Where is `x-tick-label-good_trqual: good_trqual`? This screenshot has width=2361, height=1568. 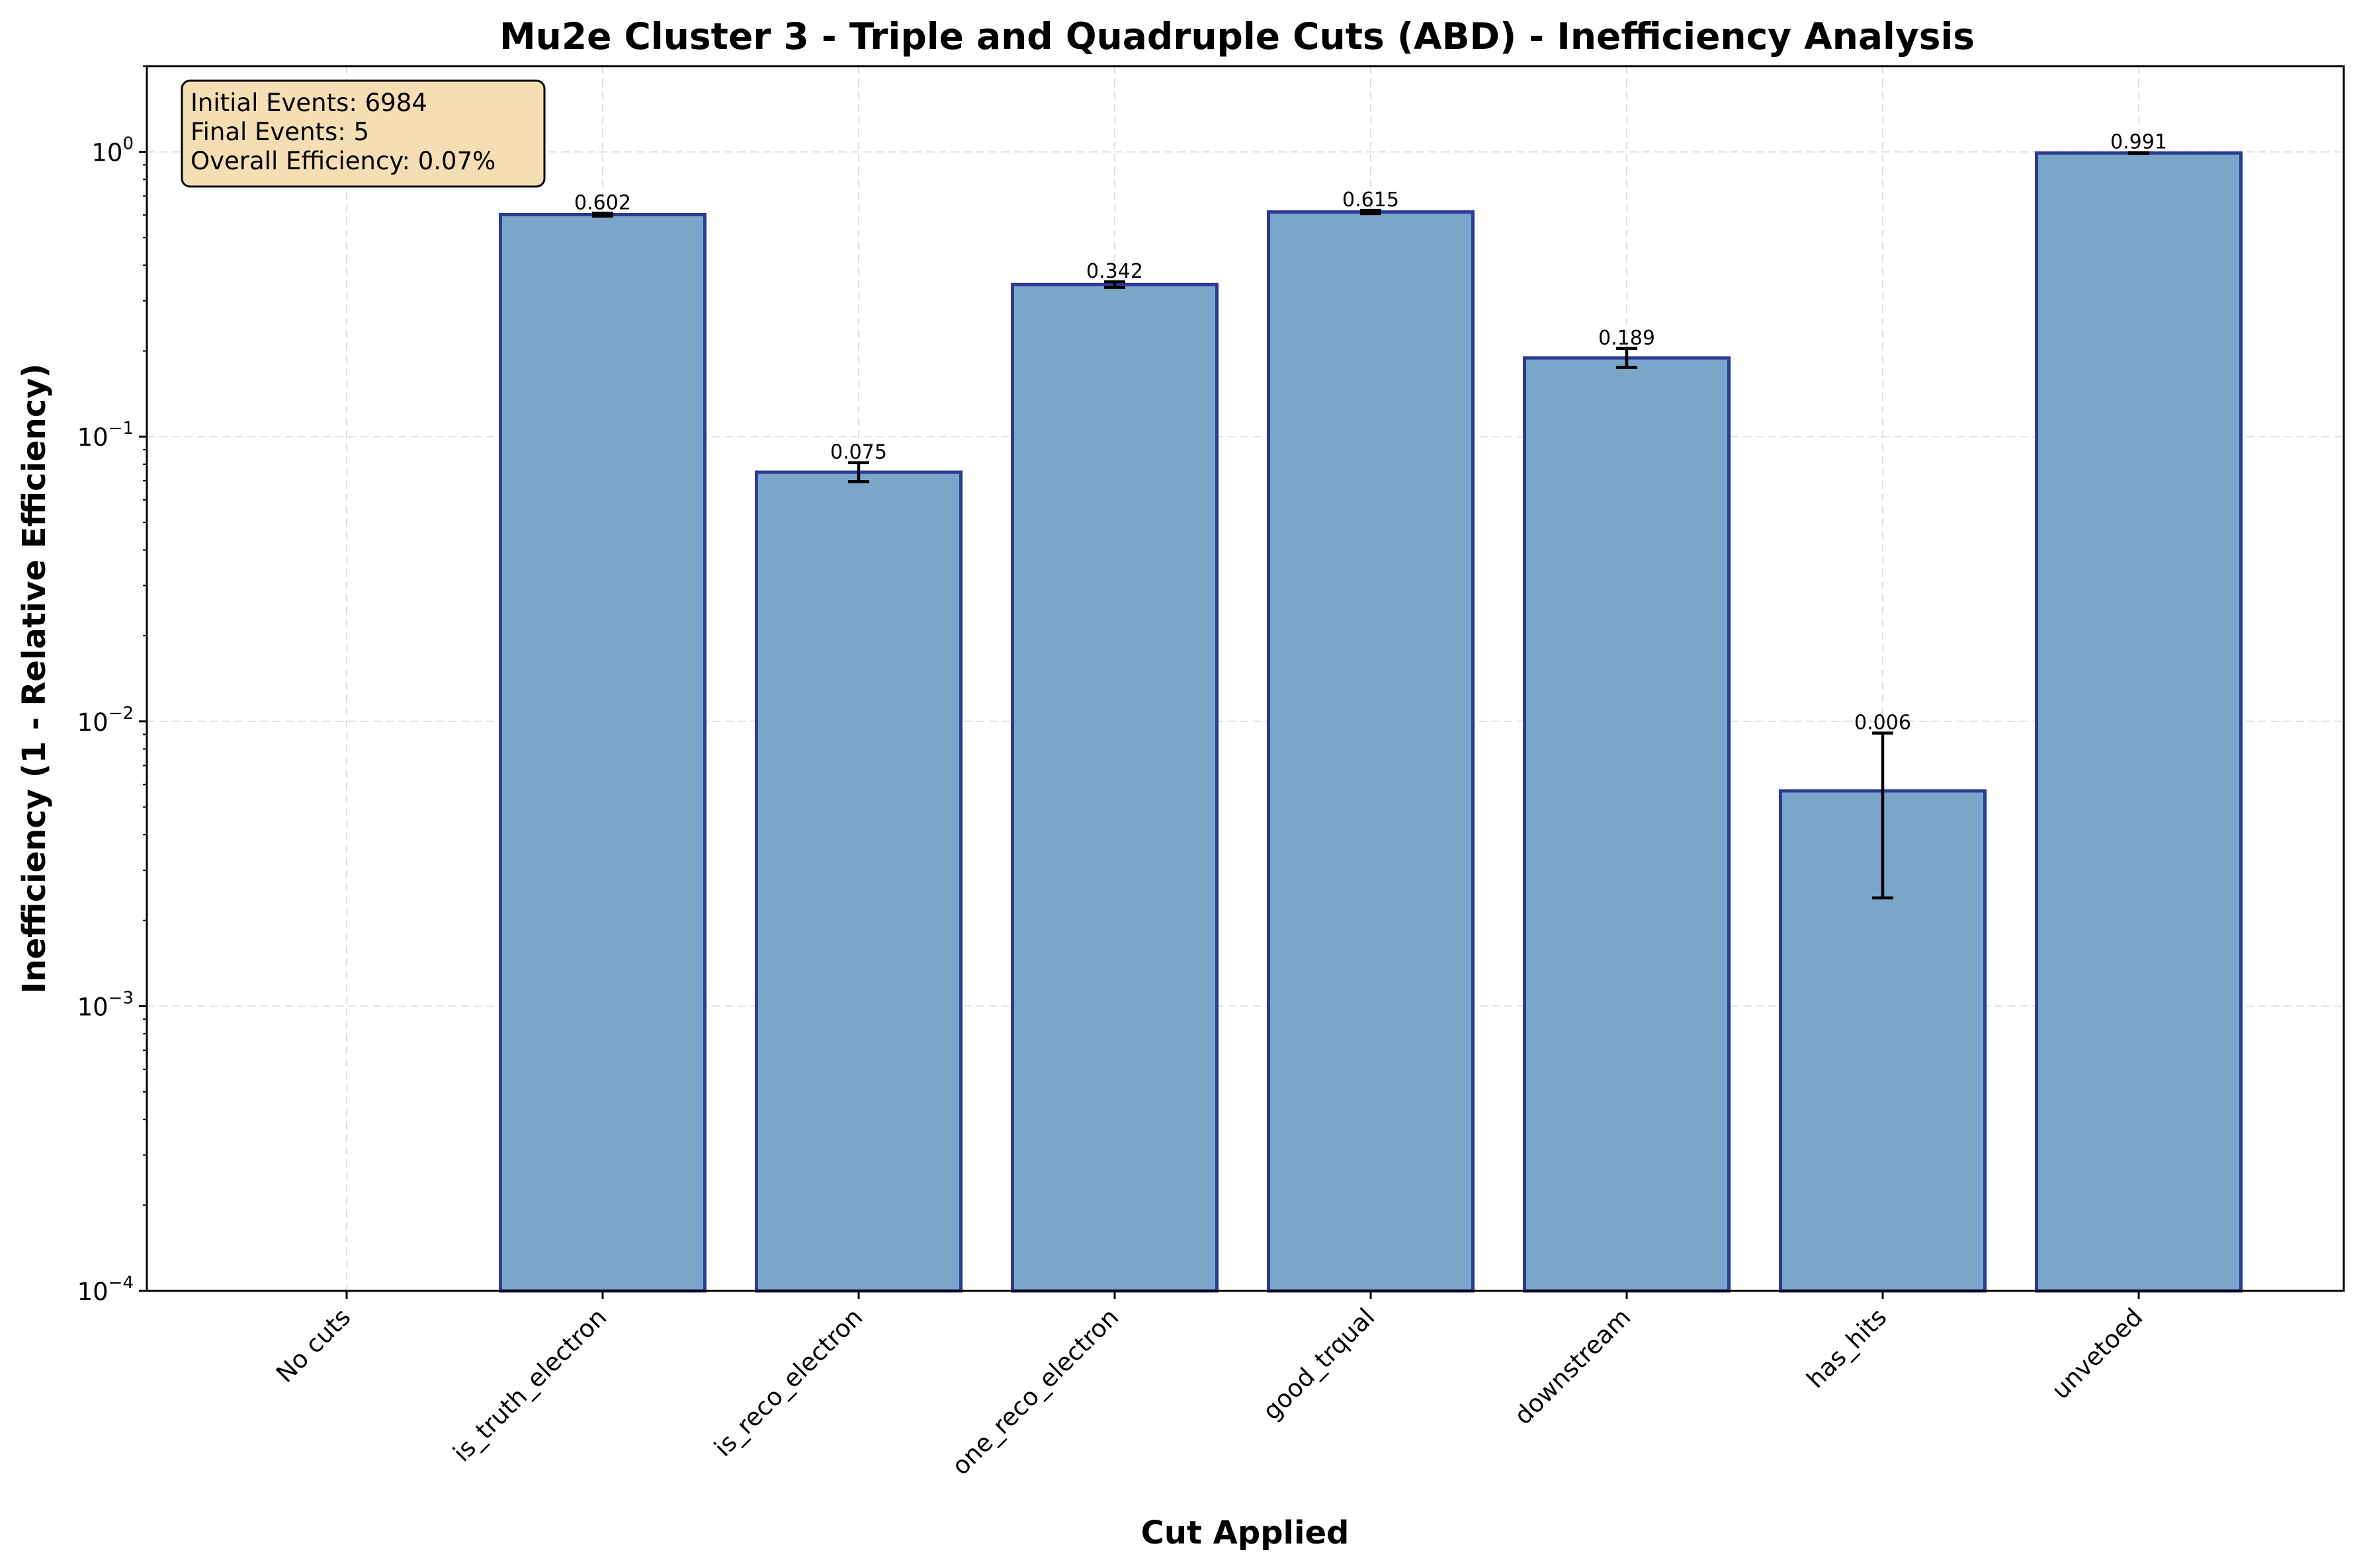
x-tick-label-good_trqual: good_trqual is located at coordinates (1319, 1364).